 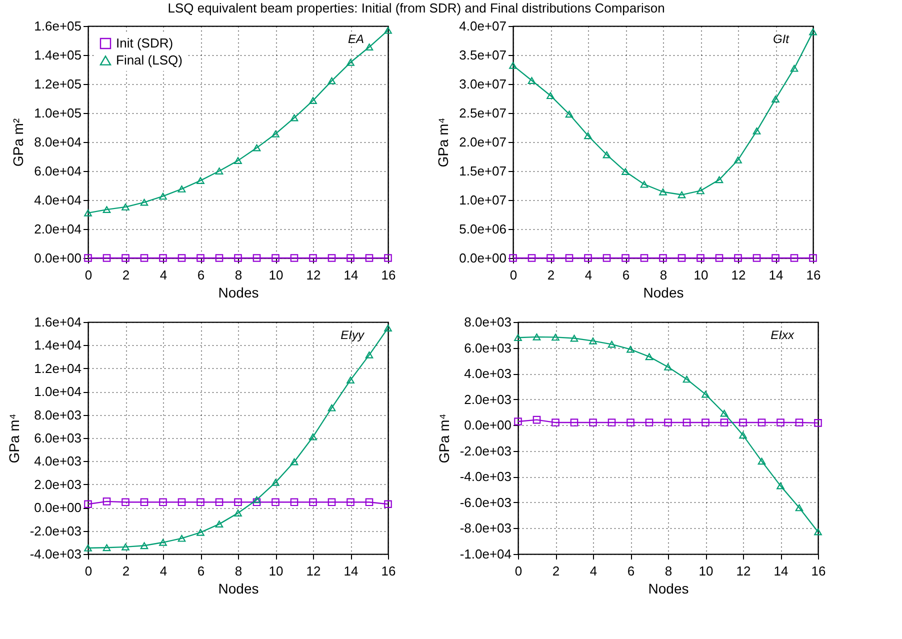 What do you see at coordinates (488, 399) in the screenshot?
I see `y-tick-label: 2.0e+03` at bounding box center [488, 399].